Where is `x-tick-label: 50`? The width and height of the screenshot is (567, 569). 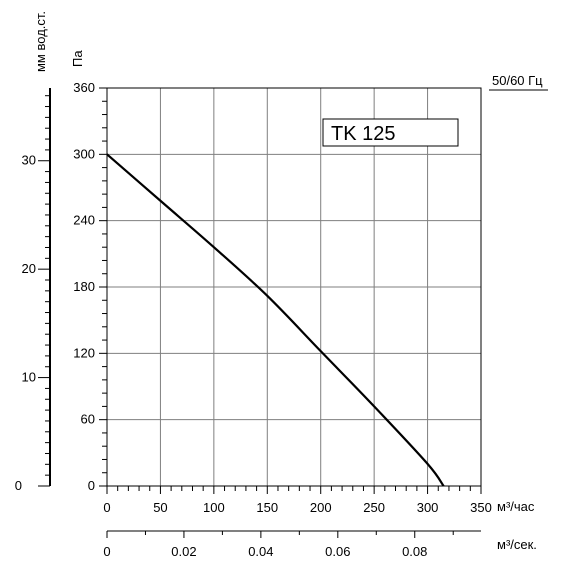 x-tick-label: 50 is located at coordinates (160, 507).